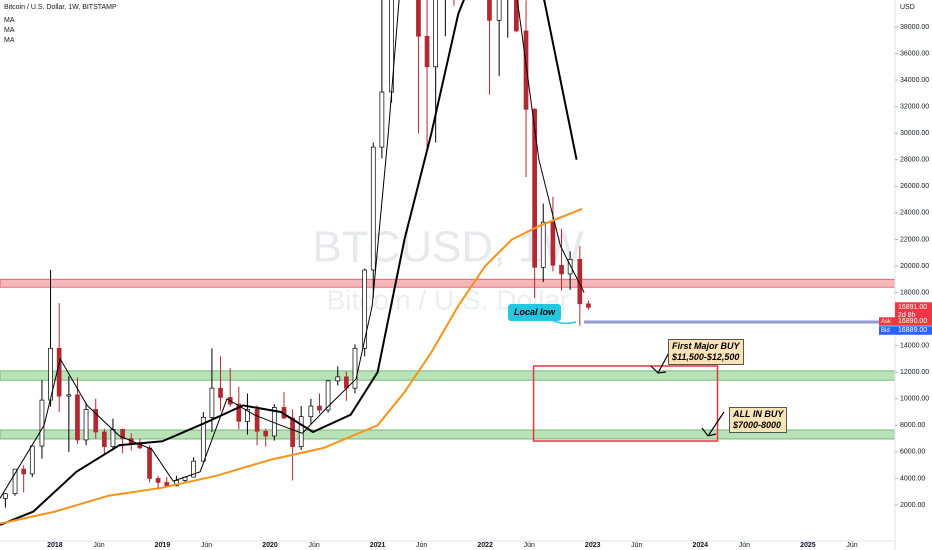  Describe the element at coordinates (914, 53) in the screenshot. I see `y-tick-label: 36000.00` at that location.